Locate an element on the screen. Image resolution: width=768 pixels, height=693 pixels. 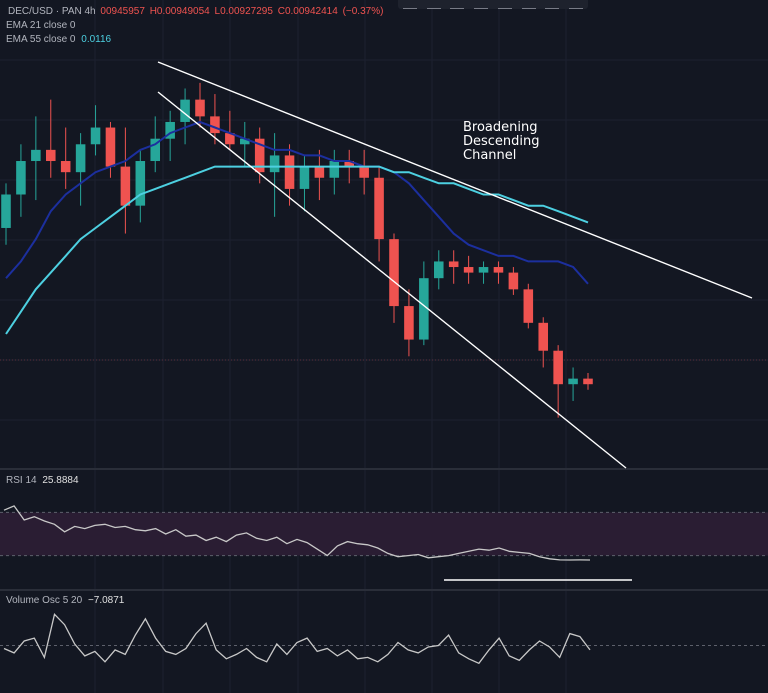
change-value: (−0.37%) is located at coordinates (363, 11).